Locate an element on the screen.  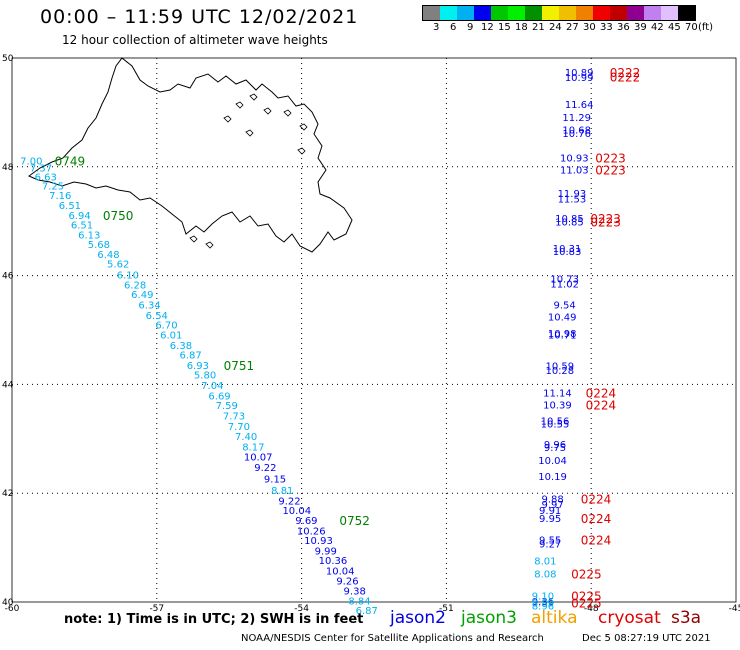
lat-tick-label: 50 is located at coordinates (8, 59).